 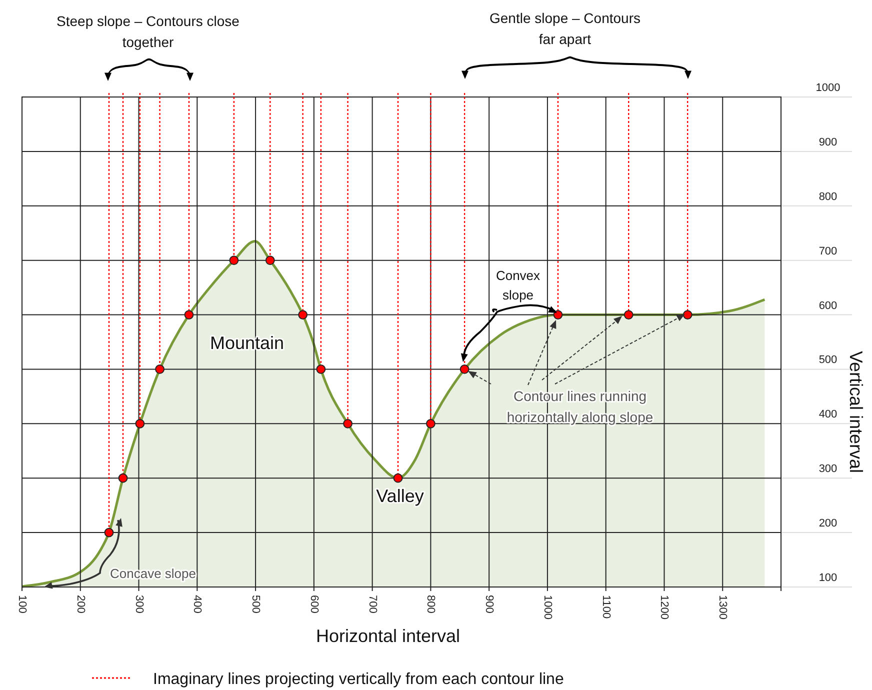 What do you see at coordinates (197, 604) in the screenshot?
I see `x-tick-label: 400` at bounding box center [197, 604].